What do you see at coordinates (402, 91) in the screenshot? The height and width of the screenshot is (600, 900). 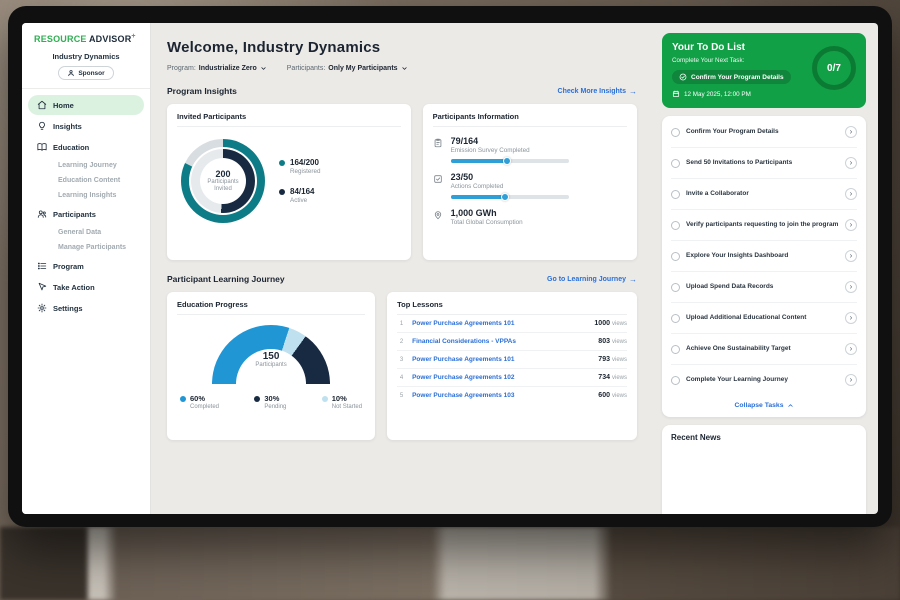 I see `program-insights-header: Program Insights Check More Insights →` at bounding box center [402, 91].